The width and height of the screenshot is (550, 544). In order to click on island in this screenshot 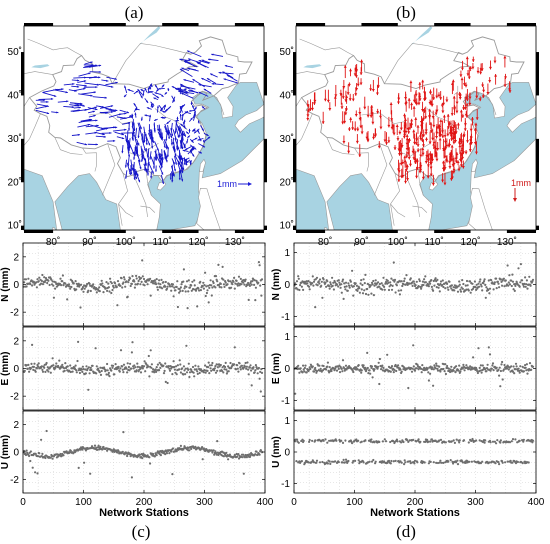, I will do `click(54, 228)`.